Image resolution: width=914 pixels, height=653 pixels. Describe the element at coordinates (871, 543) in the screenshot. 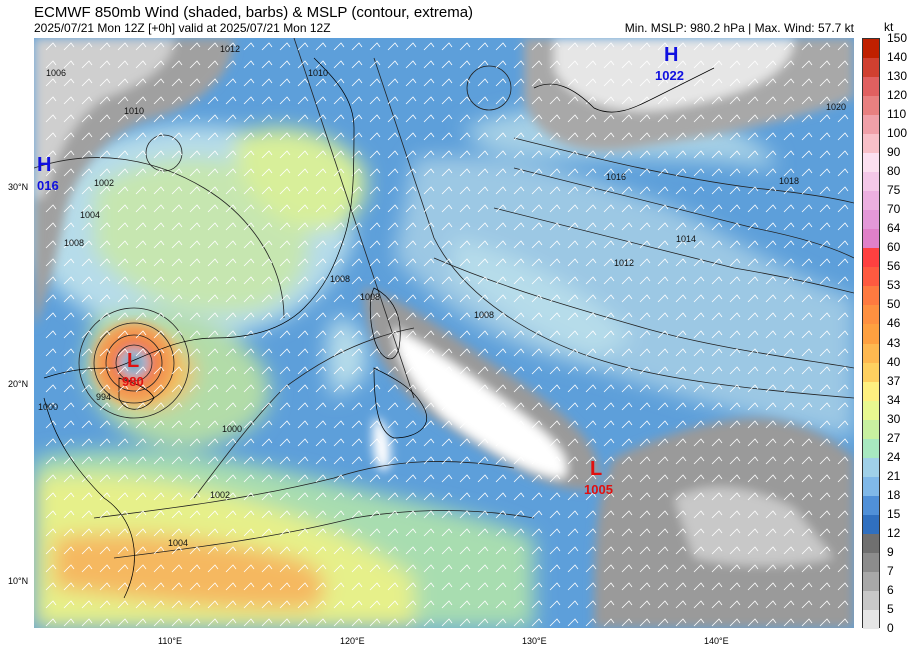

I see `colorbar-segment` at that location.